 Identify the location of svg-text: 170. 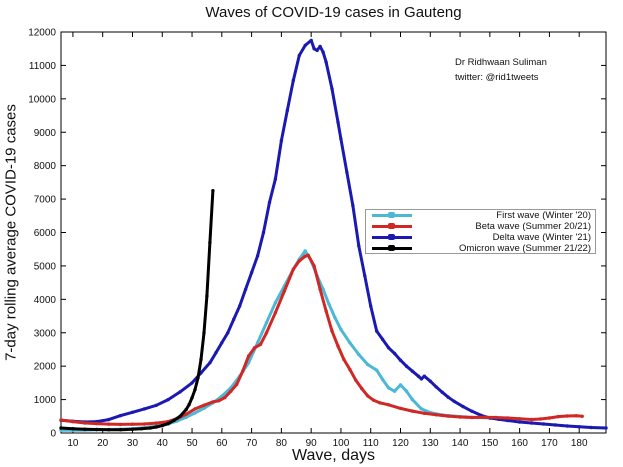
(549, 443).